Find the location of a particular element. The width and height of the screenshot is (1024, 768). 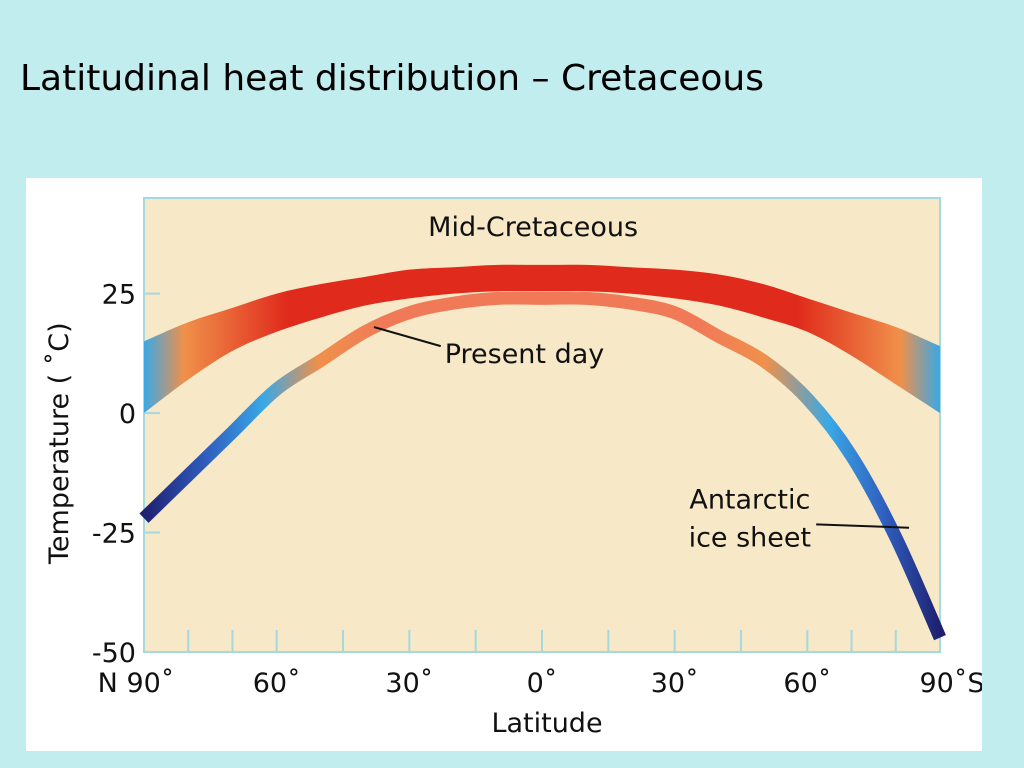

y-ticks: 25 0 -25 -50 is located at coordinates (126, 474).